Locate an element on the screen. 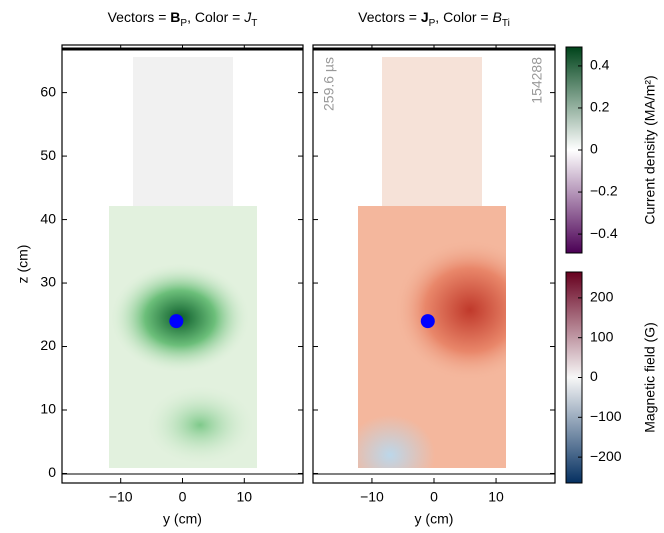 Image resolution: width=664 pixels, height=533 pixels. colorbar-label: Current density (MA/m²) is located at coordinates (650, 149).